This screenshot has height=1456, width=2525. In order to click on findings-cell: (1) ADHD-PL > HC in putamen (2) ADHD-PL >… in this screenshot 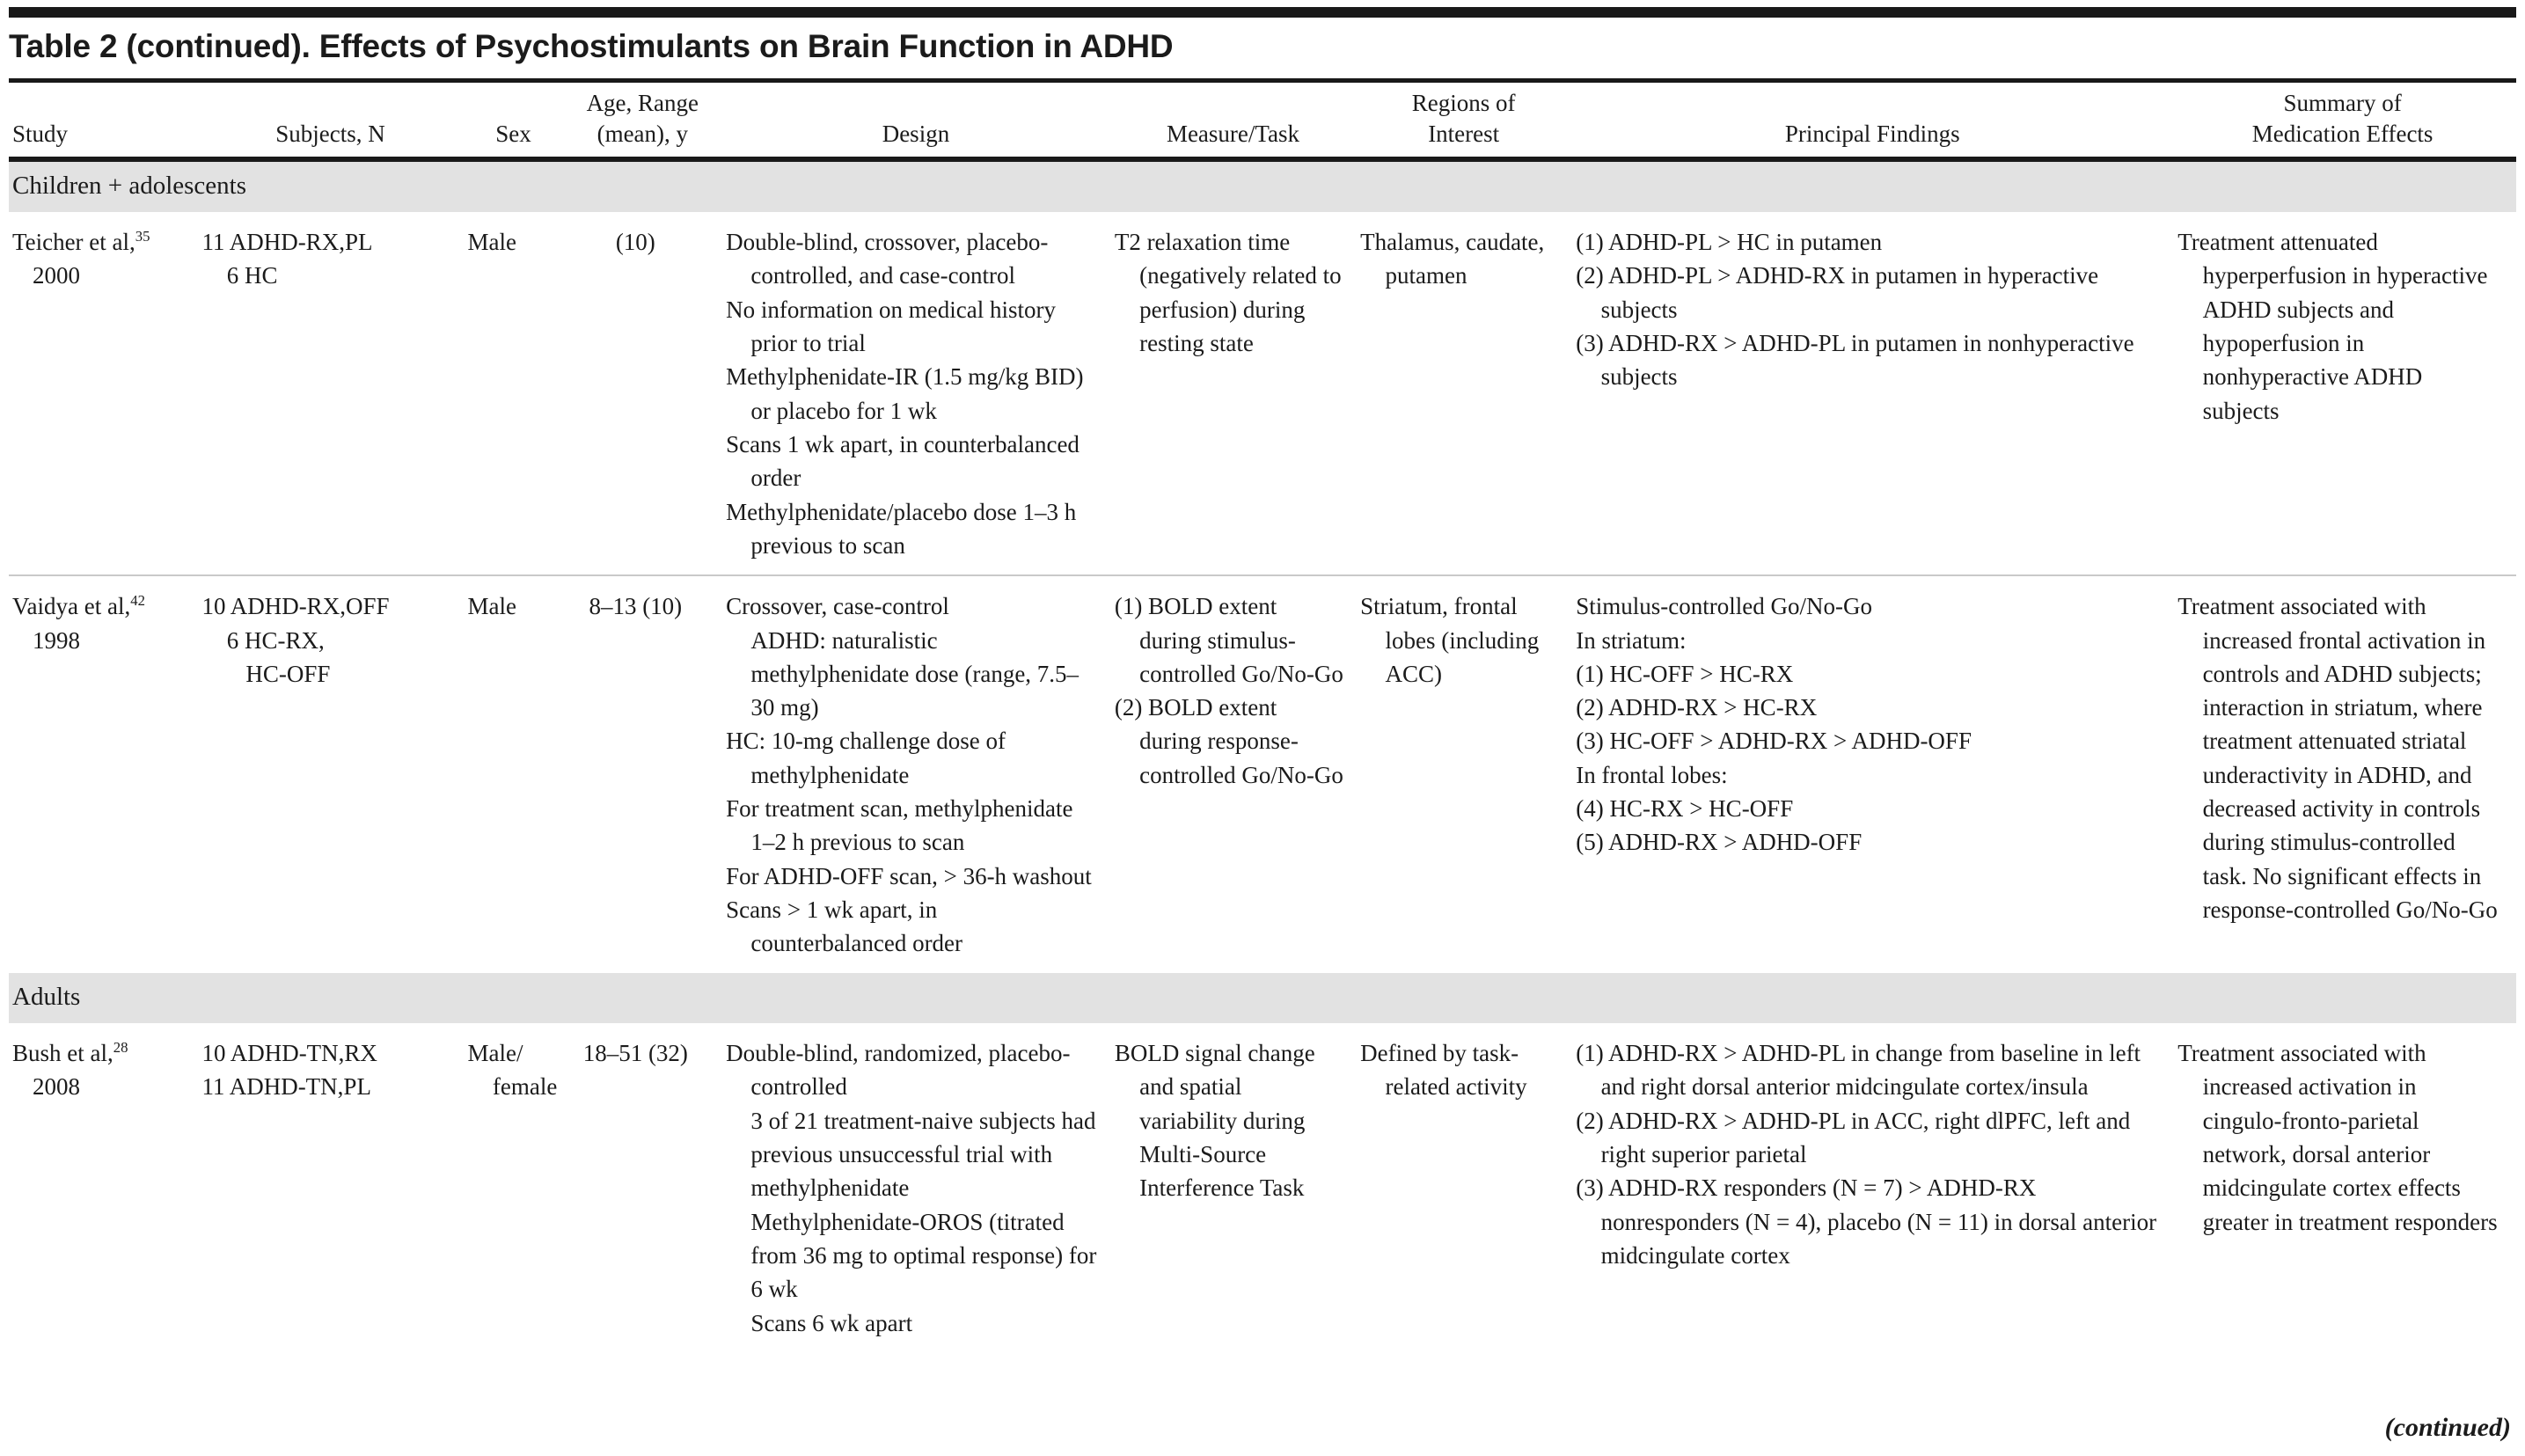, I will do `click(1876, 393)`.